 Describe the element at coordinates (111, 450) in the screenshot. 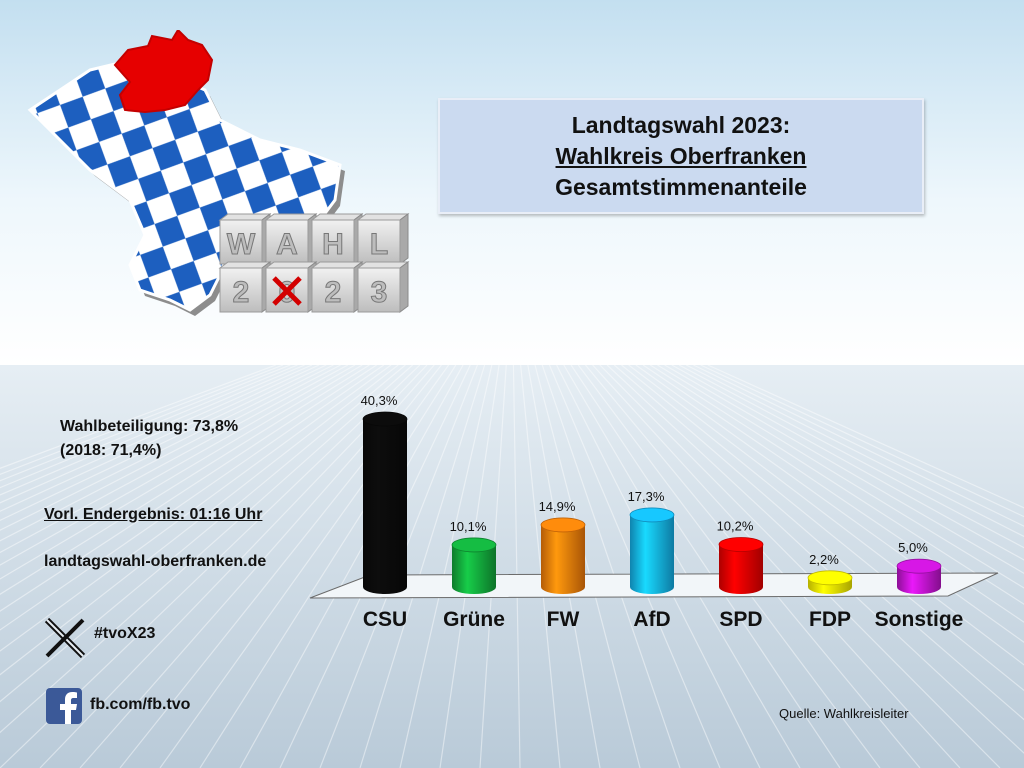

I see `turnout-previous: (2018: 71,4%)` at that location.